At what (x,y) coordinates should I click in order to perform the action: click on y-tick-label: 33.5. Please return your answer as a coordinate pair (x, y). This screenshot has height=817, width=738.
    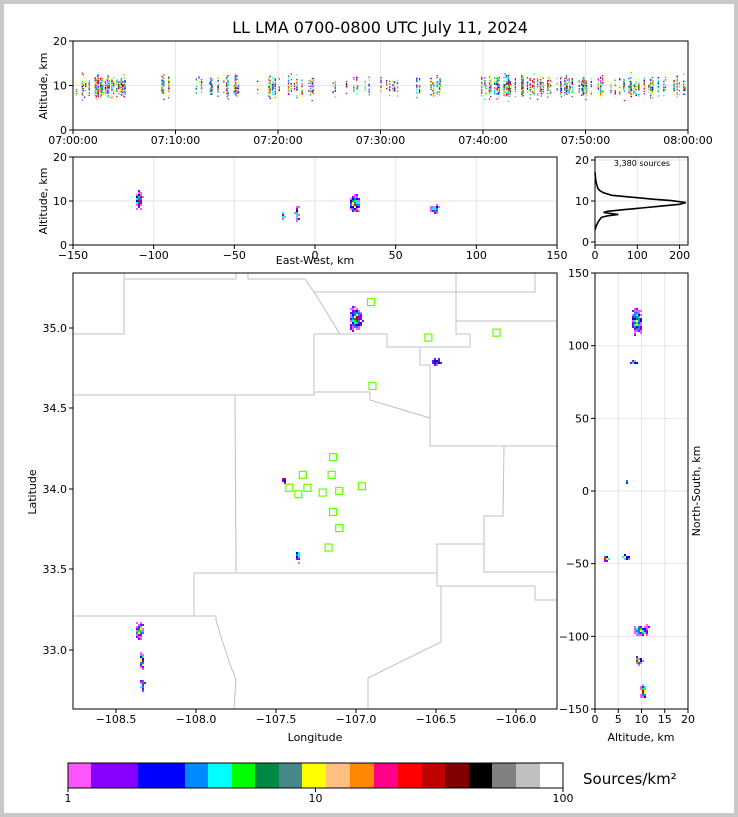
    Looking at the image, I should click on (55, 569).